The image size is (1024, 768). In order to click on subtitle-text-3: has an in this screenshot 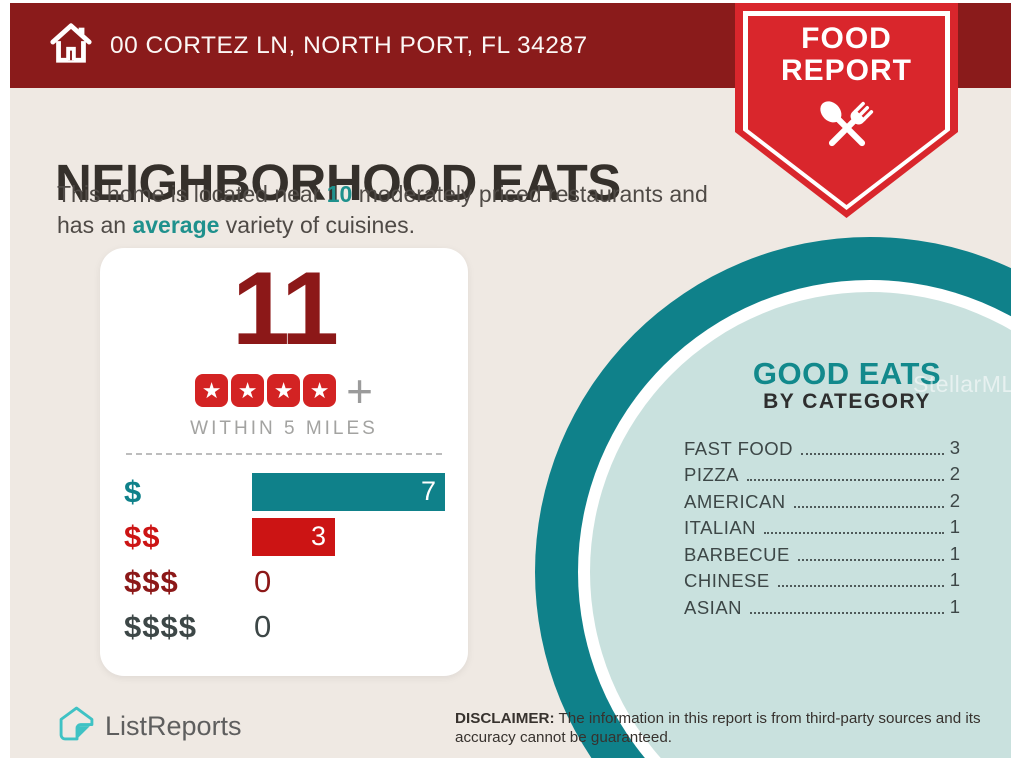, I will do `click(95, 225)`.